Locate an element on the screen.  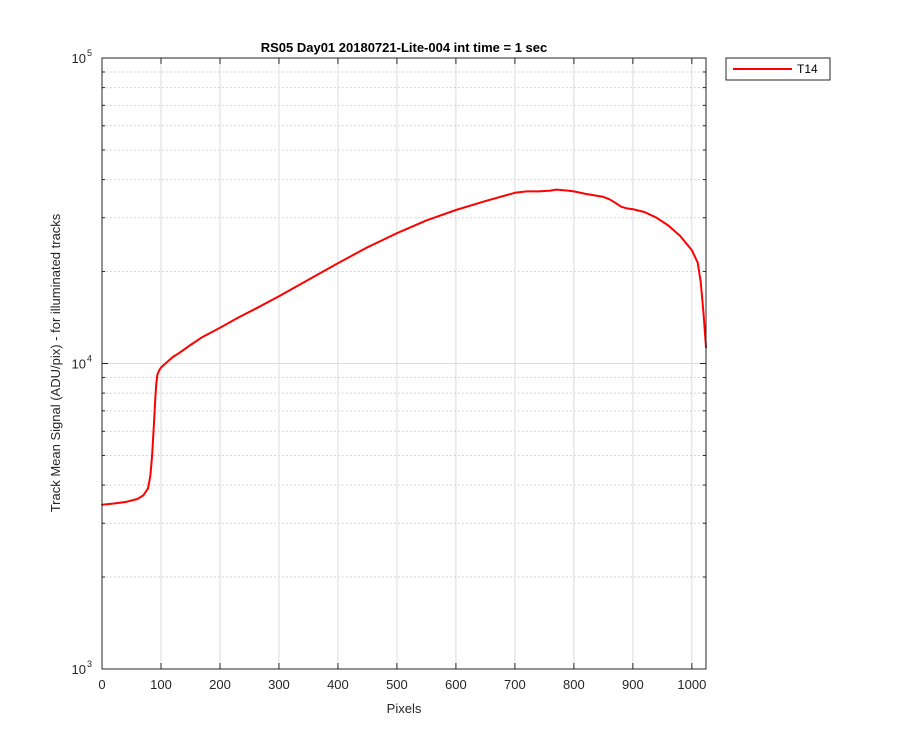
x-tick-label: 600 is located at coordinates (456, 684).